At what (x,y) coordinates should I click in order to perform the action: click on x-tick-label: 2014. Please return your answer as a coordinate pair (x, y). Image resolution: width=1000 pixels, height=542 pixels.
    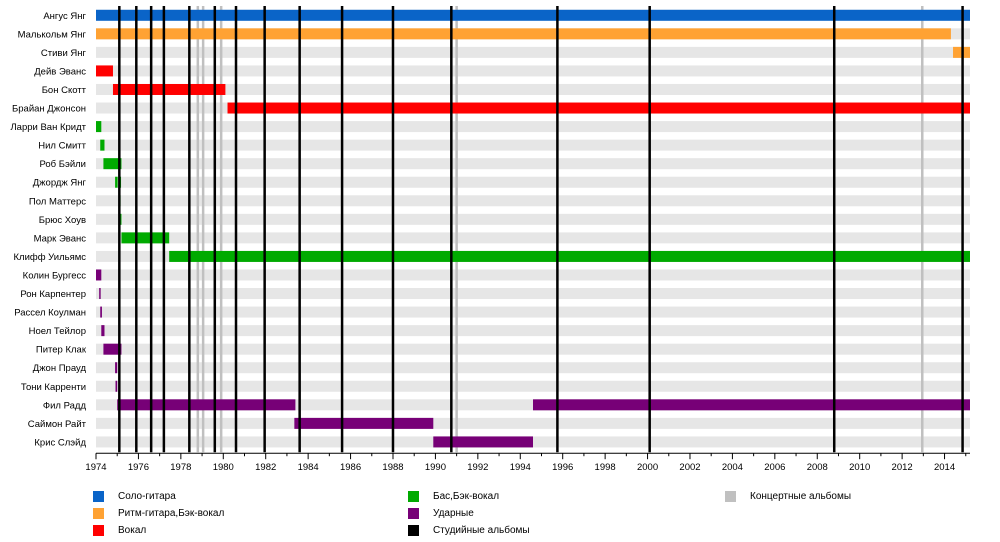
    Looking at the image, I should click on (944, 467).